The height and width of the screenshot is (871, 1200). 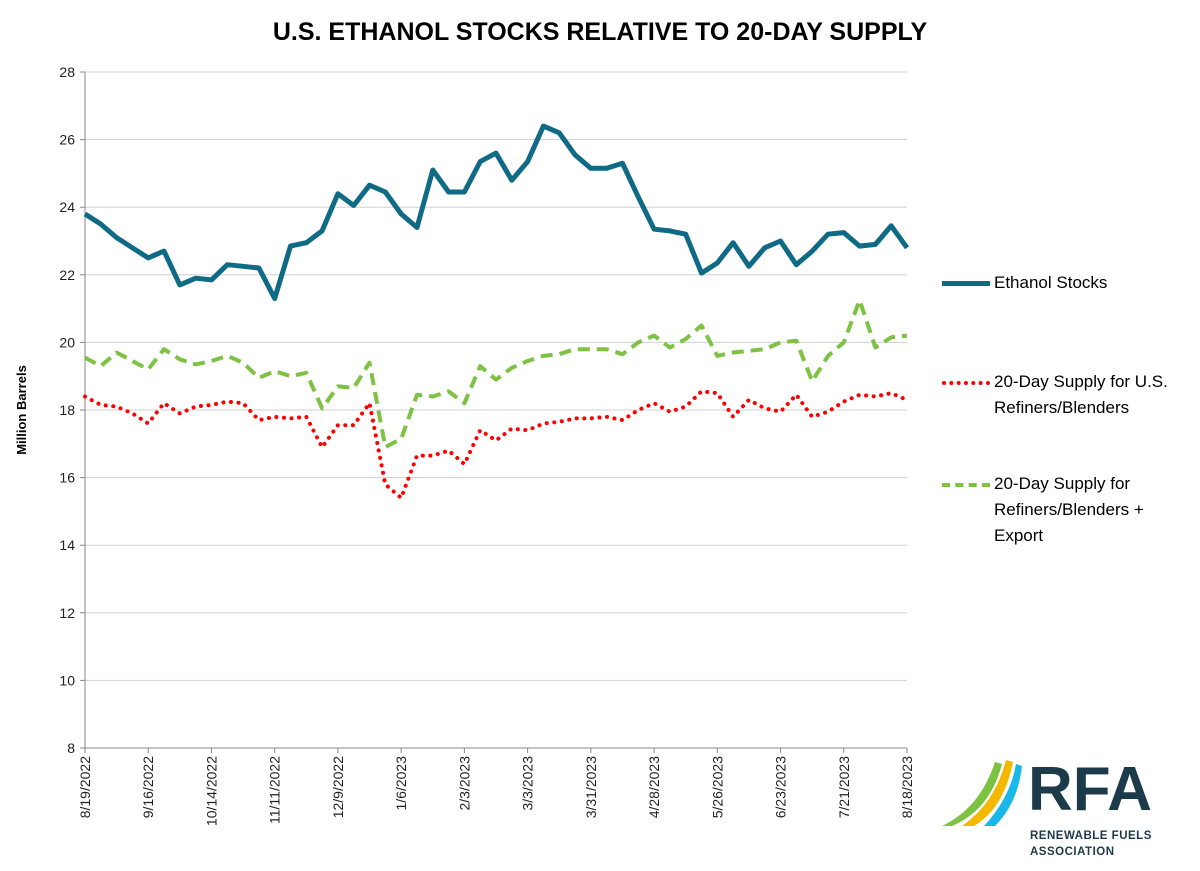 I want to click on legend-label: 20-Day Supply for U.S., so click(x=1081, y=382).